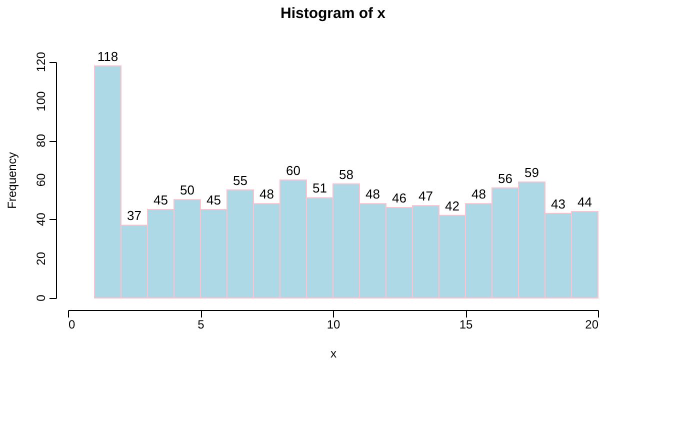  What do you see at coordinates (107, 56) in the screenshot?
I see `data-label: 118` at bounding box center [107, 56].